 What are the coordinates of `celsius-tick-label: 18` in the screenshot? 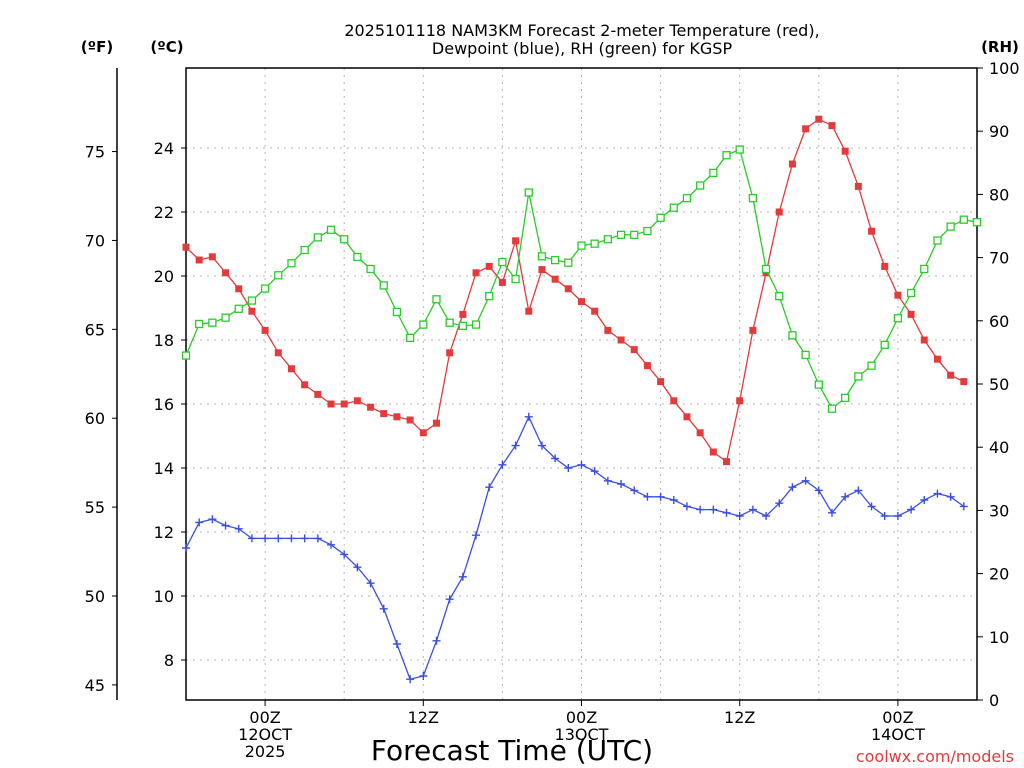 It's located at (164, 340).